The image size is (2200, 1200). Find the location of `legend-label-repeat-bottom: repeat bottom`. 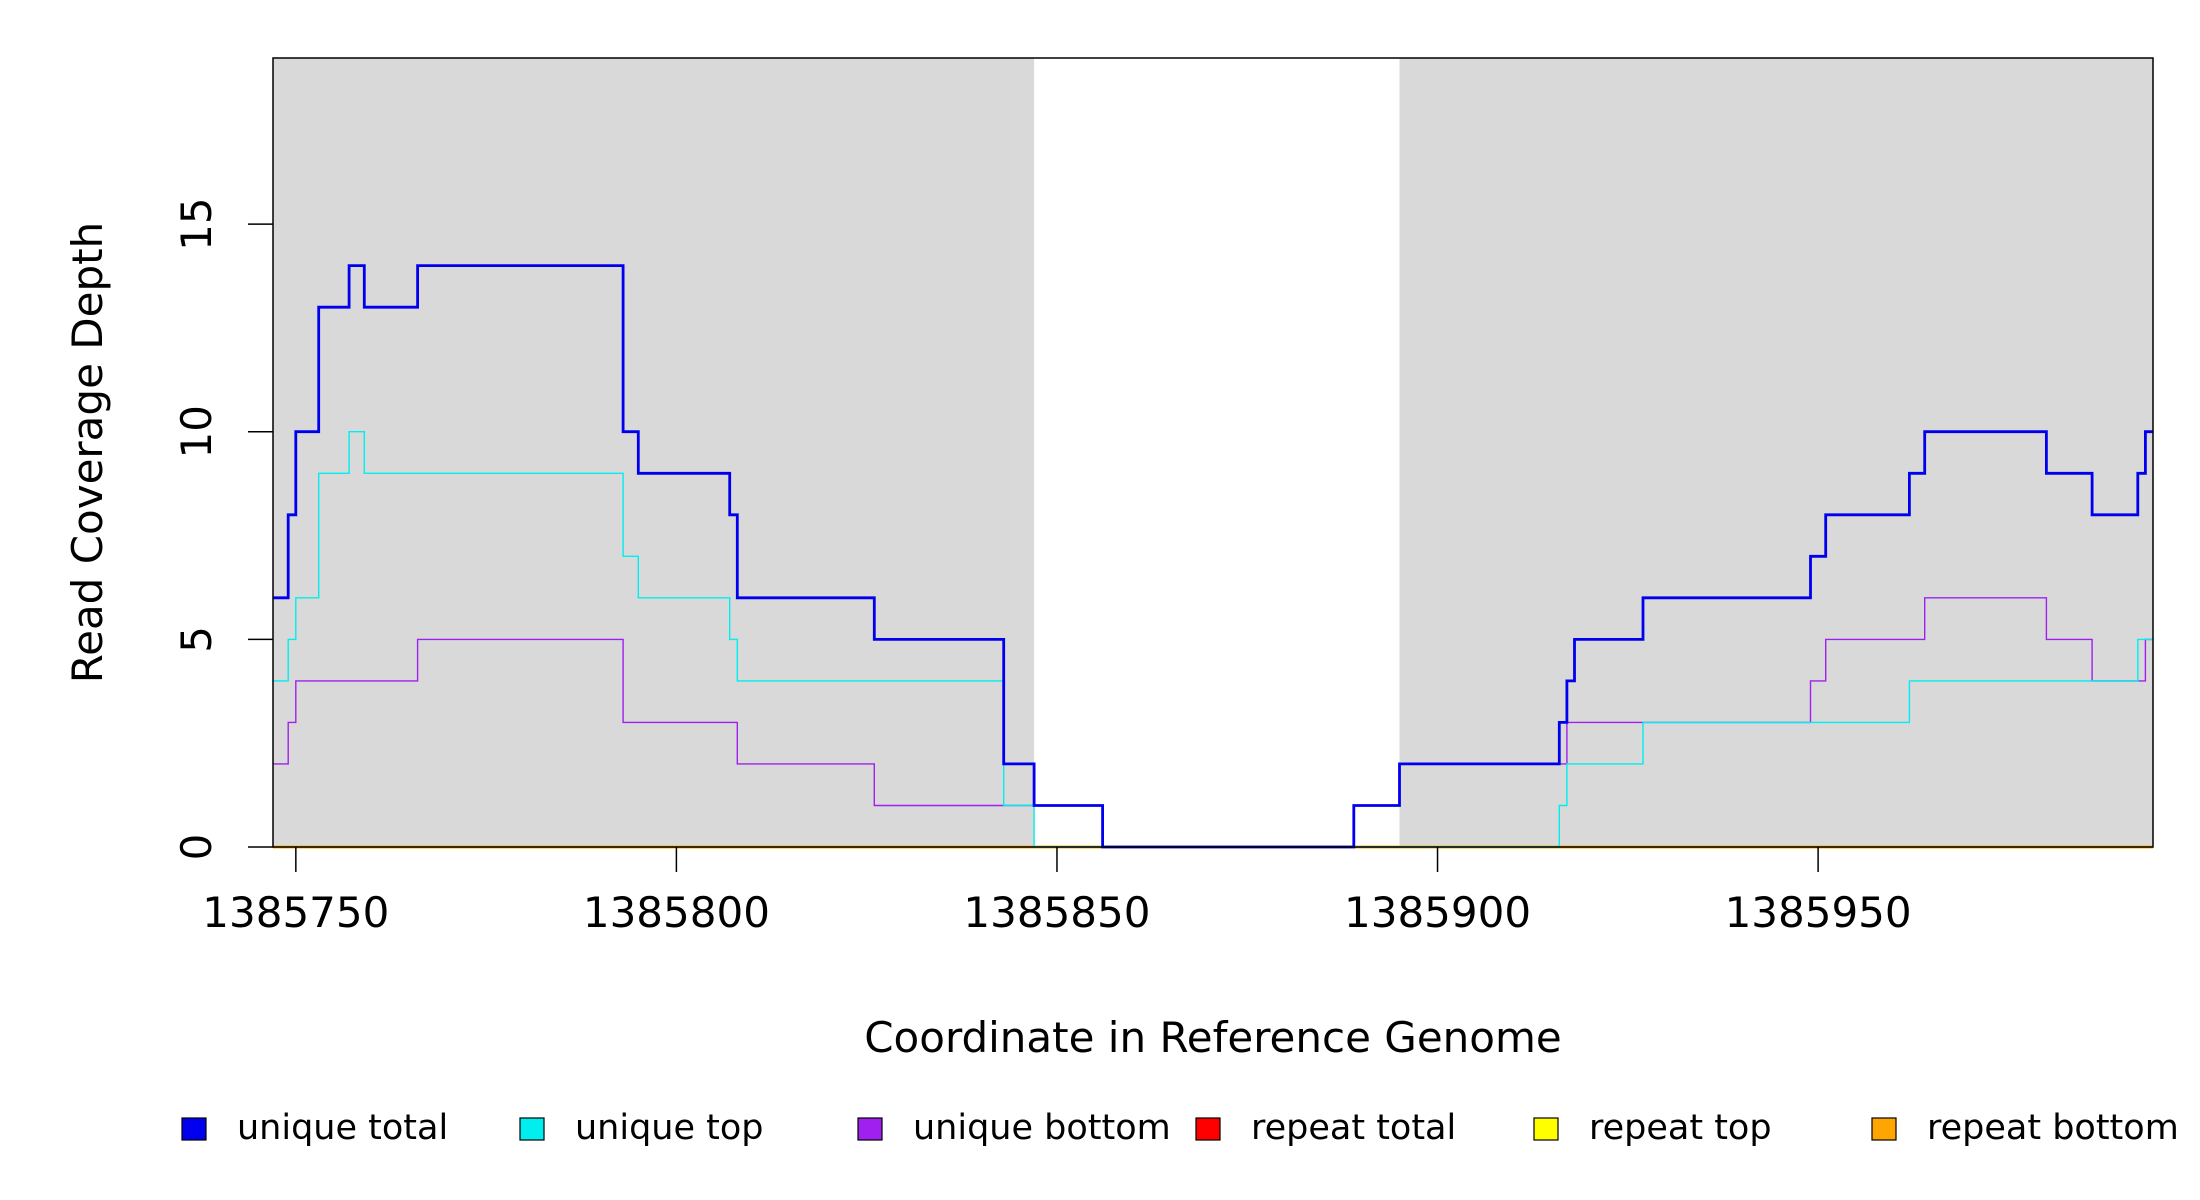

legend-label-repeat-bottom: repeat bottom is located at coordinates (2053, 1128).